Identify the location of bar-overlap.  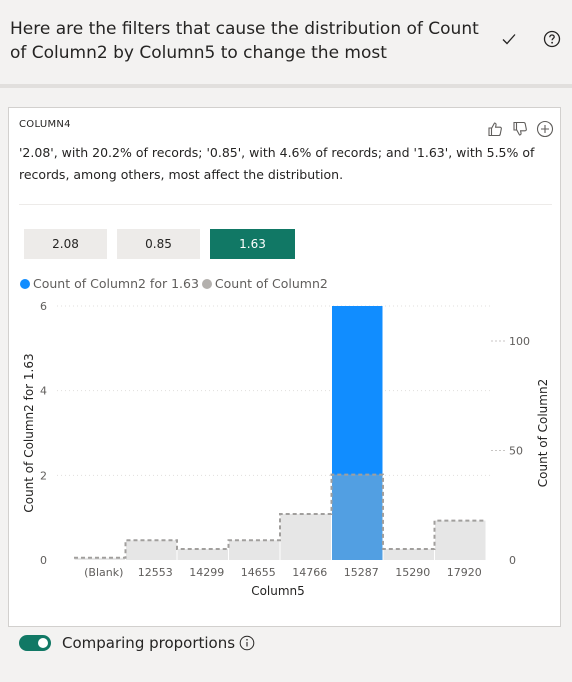
(357, 517).